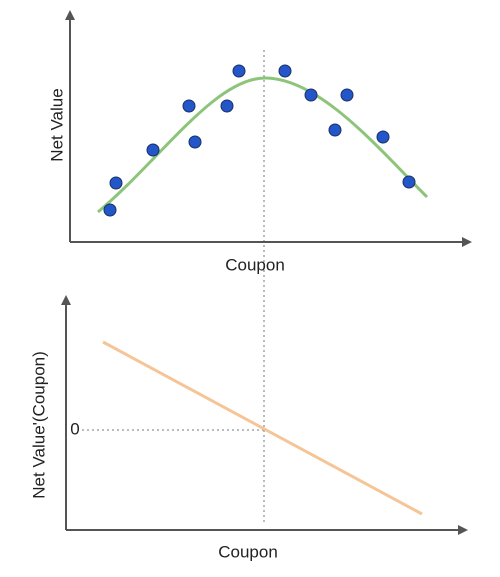 Image resolution: width=500 pixels, height=577 pixels. I want to click on y-axis-label: Net Value, so click(56, 124).